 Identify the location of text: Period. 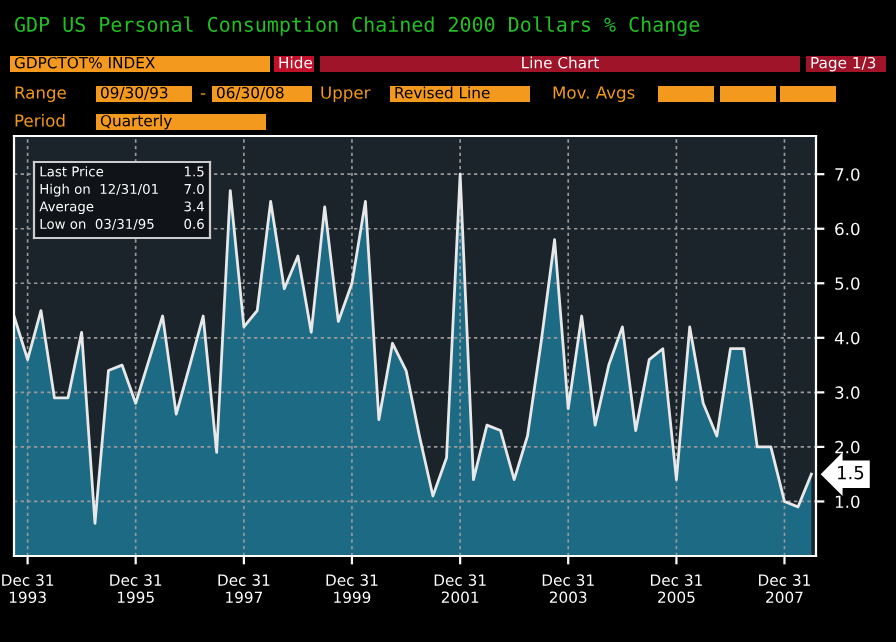
(40, 120).